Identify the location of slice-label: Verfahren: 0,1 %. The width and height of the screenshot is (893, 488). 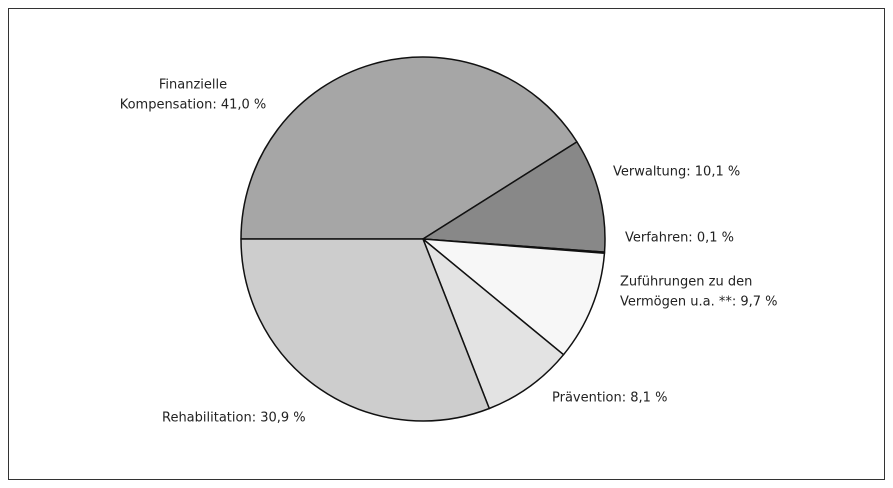
(679, 238).